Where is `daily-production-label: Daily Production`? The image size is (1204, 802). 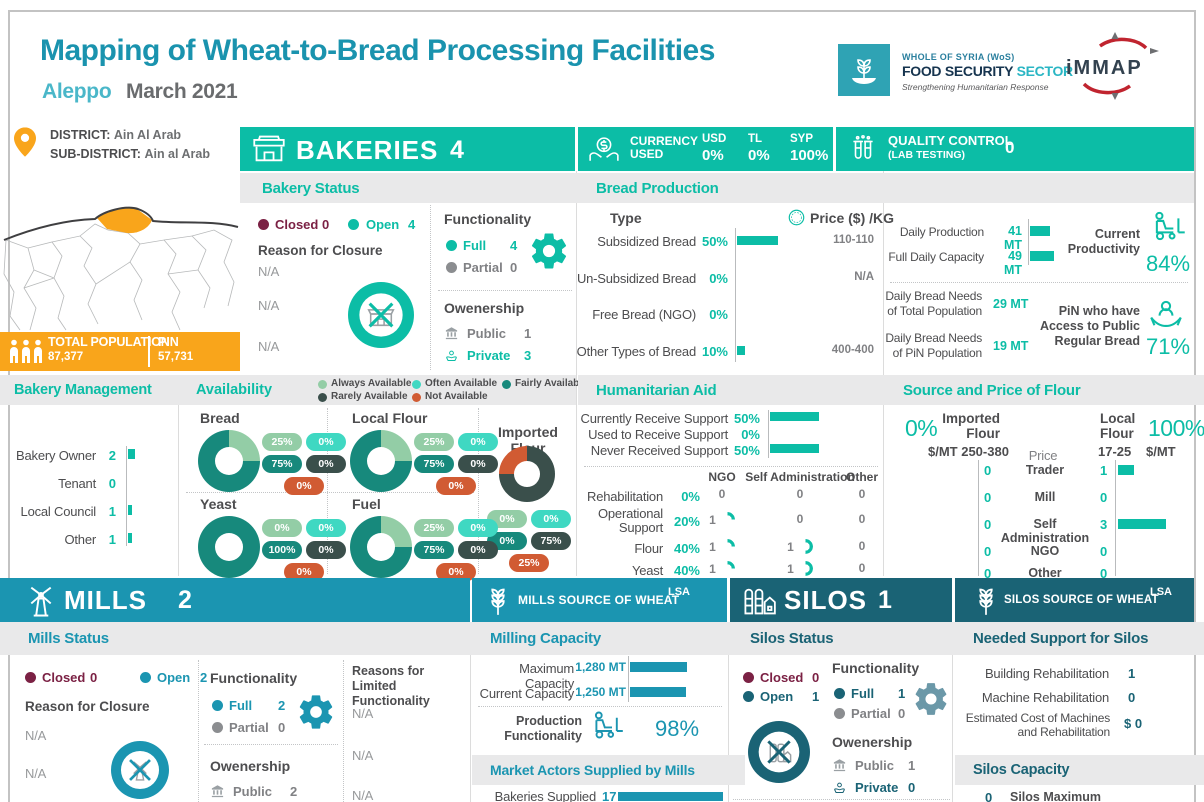 daily-production-label: Daily Production is located at coordinates (941, 232).